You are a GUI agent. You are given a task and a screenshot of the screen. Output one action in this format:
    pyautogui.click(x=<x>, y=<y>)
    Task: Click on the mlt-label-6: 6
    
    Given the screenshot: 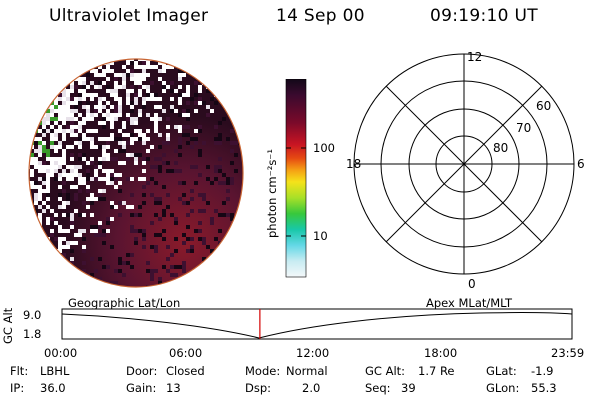 What is the action you would take?
    pyautogui.click(x=581, y=164)
    